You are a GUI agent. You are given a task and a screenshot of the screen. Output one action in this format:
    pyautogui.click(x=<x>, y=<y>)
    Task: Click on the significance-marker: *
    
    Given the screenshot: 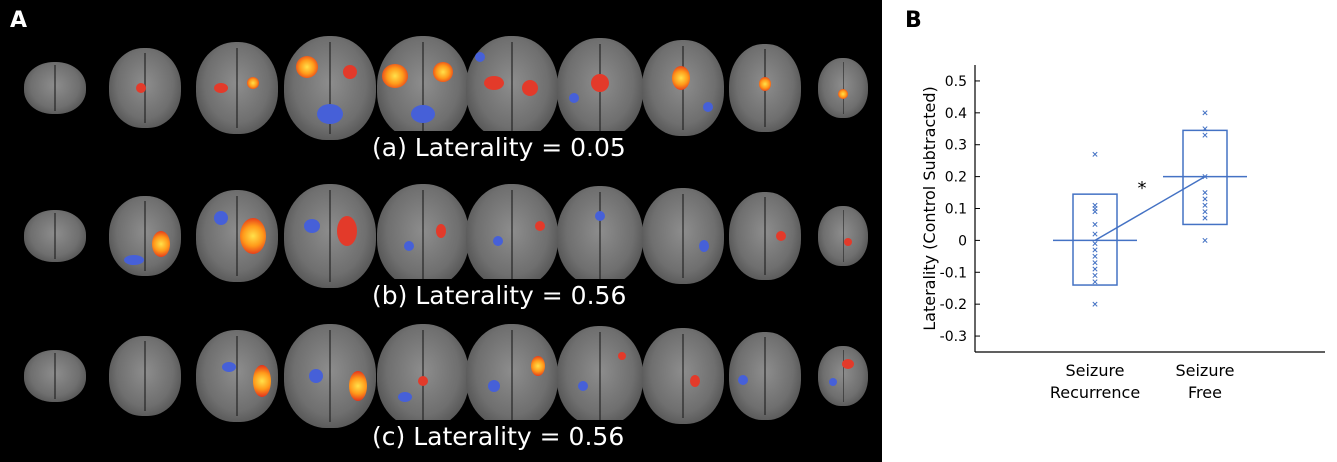 What is the action you would take?
    pyautogui.click(x=1142, y=188)
    